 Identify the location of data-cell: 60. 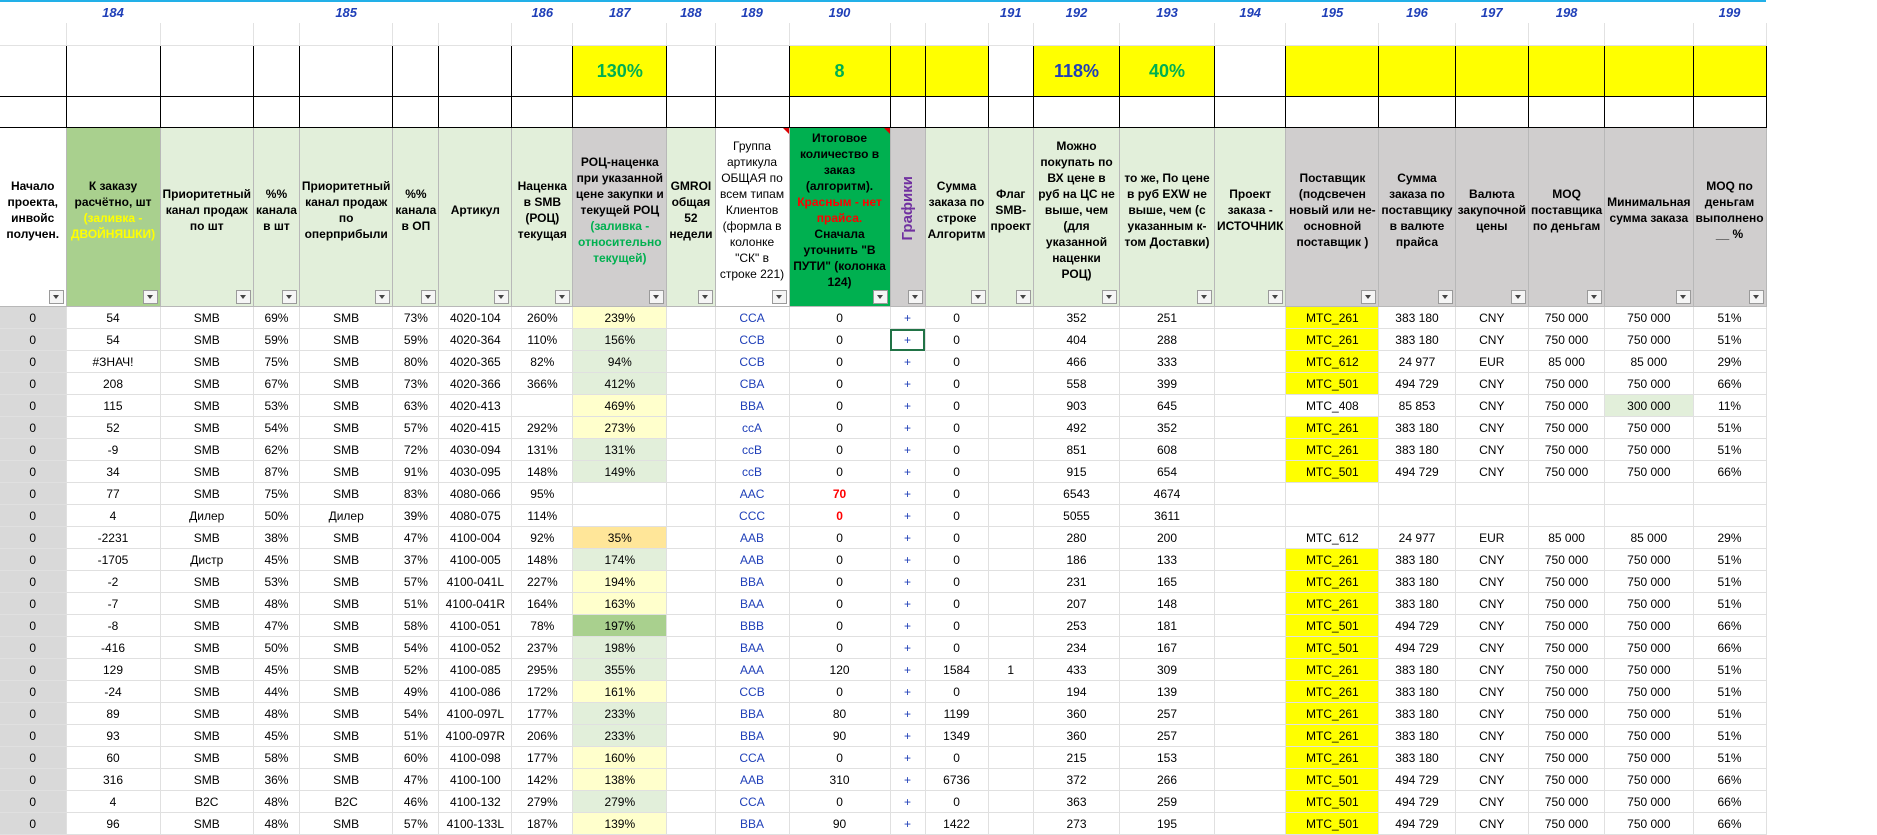
(113, 757).